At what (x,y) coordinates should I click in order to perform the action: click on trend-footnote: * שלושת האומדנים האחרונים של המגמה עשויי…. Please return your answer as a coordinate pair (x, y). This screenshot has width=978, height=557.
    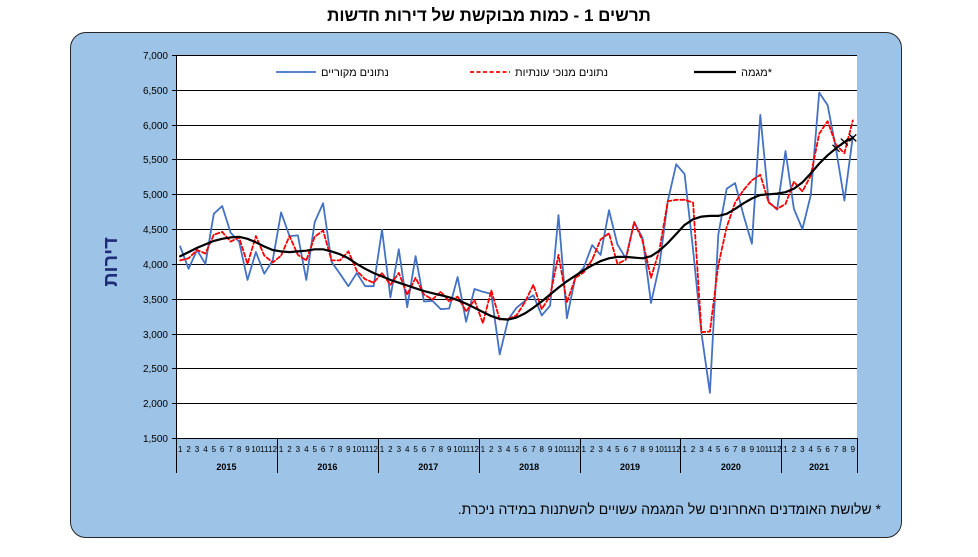
    Looking at the image, I should click on (669, 509).